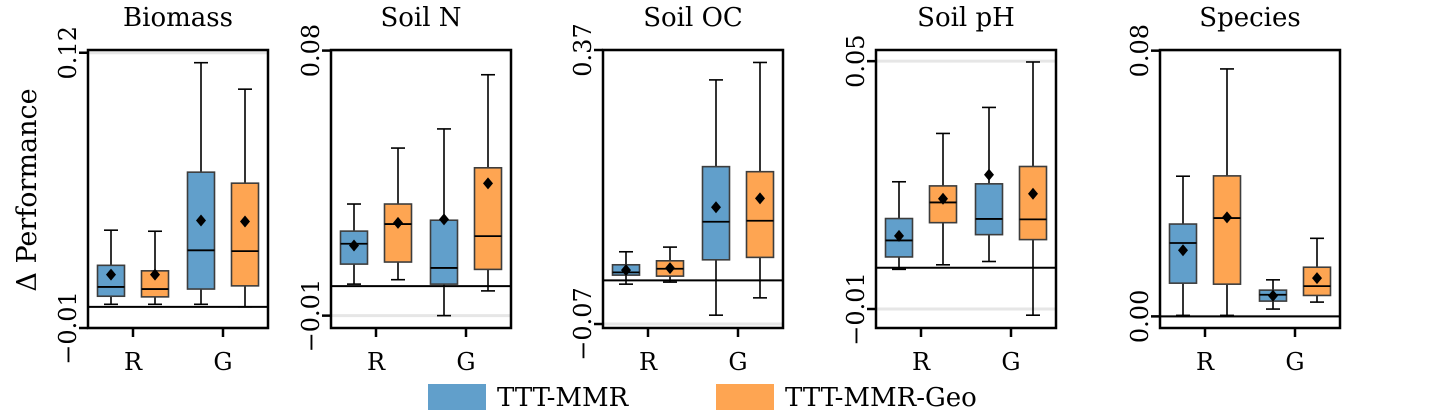  What do you see at coordinates (881, 398) in the screenshot?
I see `legend-label-ttt-mmr-geo: TTT-MMR-Geo` at bounding box center [881, 398].